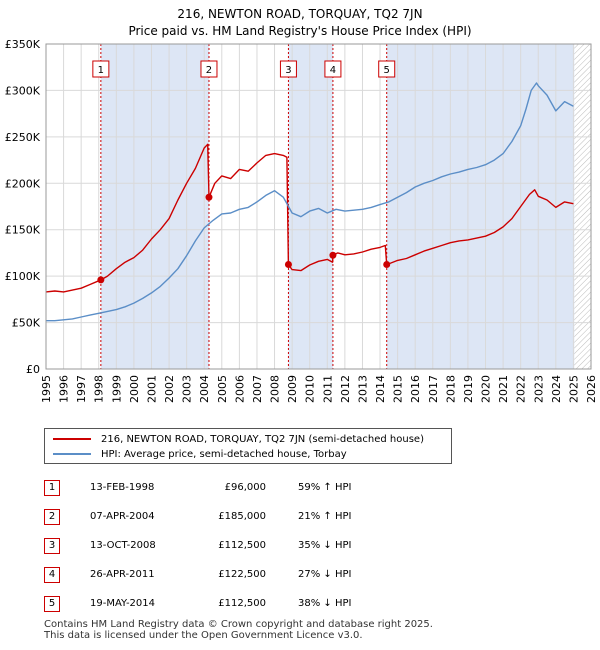 The width and height of the screenshot is (600, 650). I want to click on sale-marker-label: 4, so click(333, 70).